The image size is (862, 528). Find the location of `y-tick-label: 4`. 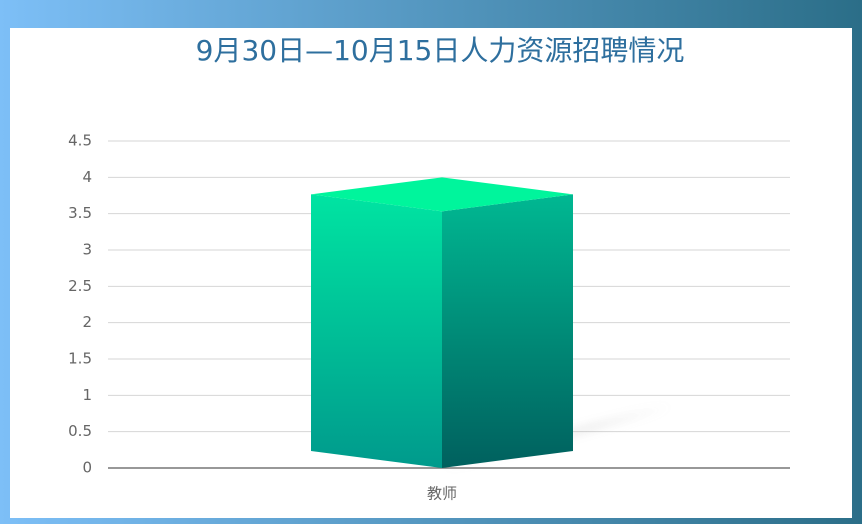

y-tick-label: 4 is located at coordinates (87, 177).